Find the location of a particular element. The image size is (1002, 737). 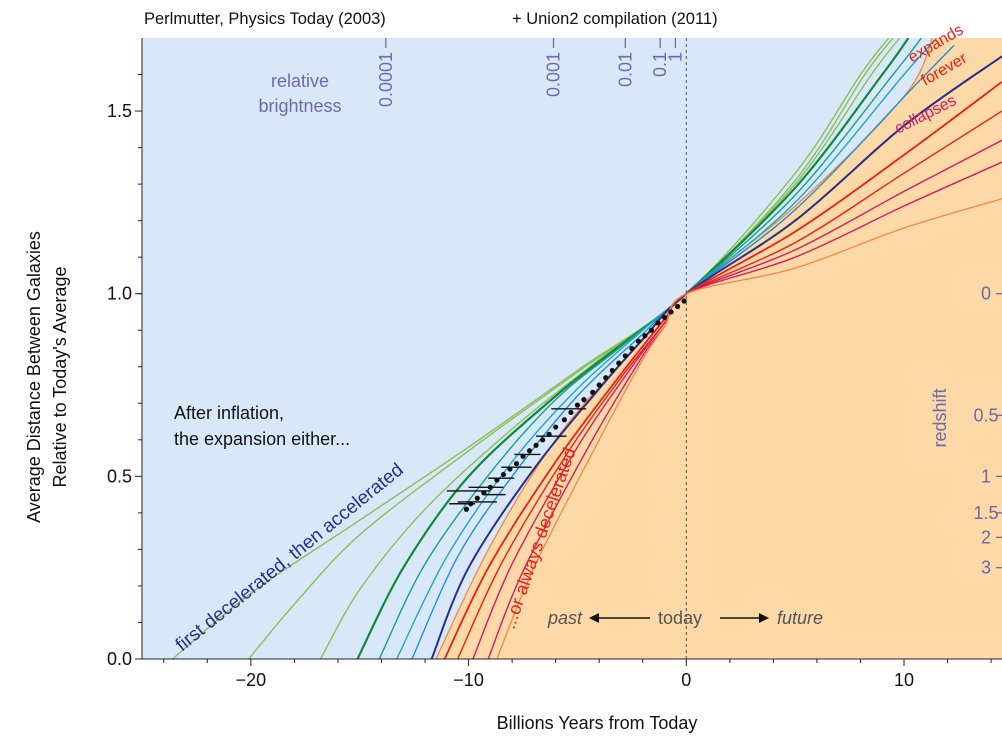

redshift-label-2: 0.5 is located at coordinates (985, 415).